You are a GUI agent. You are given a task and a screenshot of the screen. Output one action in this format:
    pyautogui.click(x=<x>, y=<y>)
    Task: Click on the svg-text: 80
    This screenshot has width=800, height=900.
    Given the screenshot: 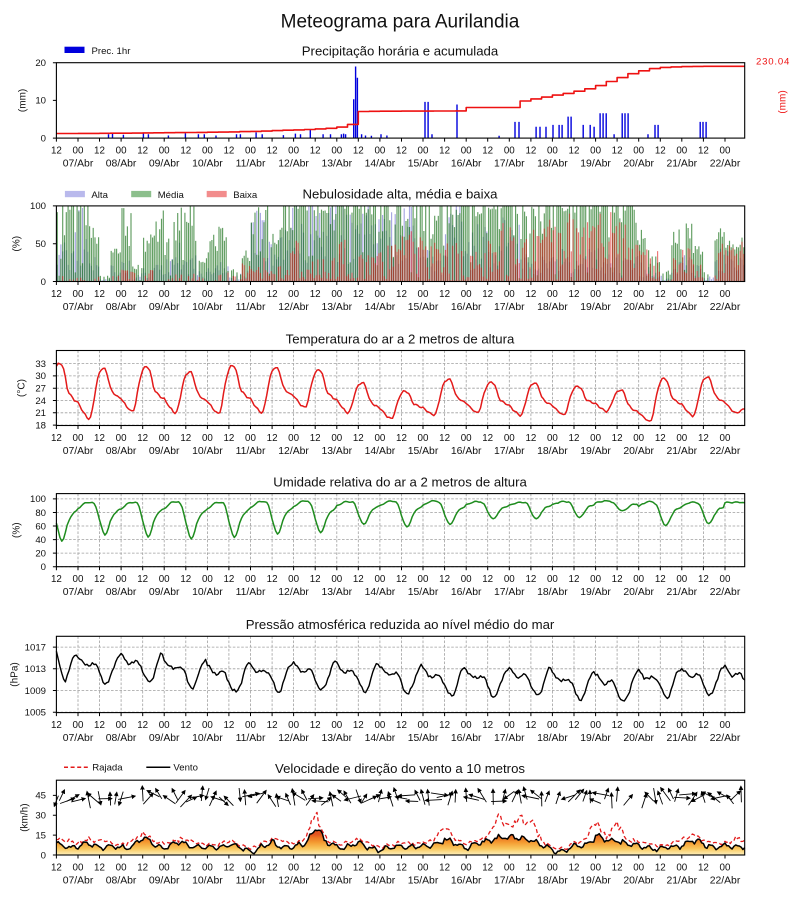 What is the action you would take?
    pyautogui.click(x=40, y=513)
    